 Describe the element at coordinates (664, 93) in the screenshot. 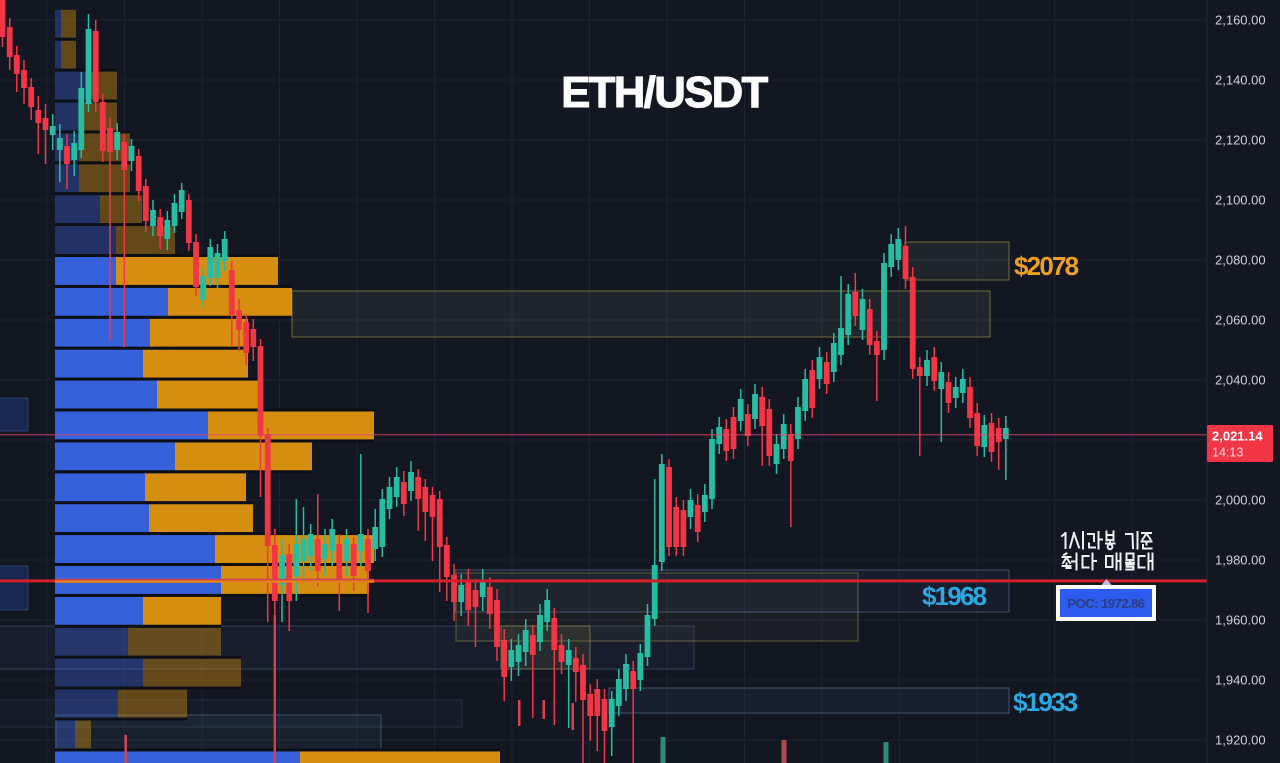

I see `svg-text: ETH/USDT` at that location.